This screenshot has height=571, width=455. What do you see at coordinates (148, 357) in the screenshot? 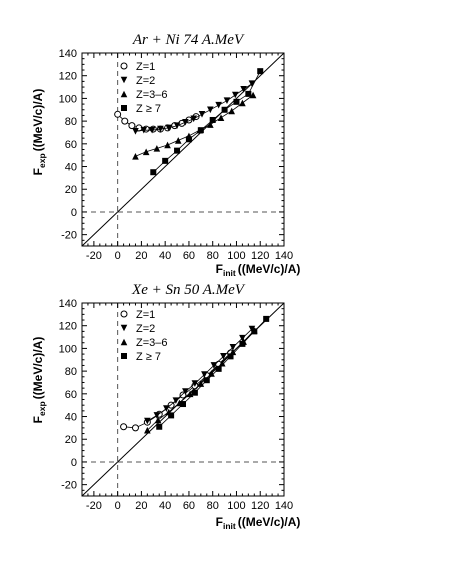
I see `panel-2-legend-label-4: Z ≥ 7` at bounding box center [148, 357].